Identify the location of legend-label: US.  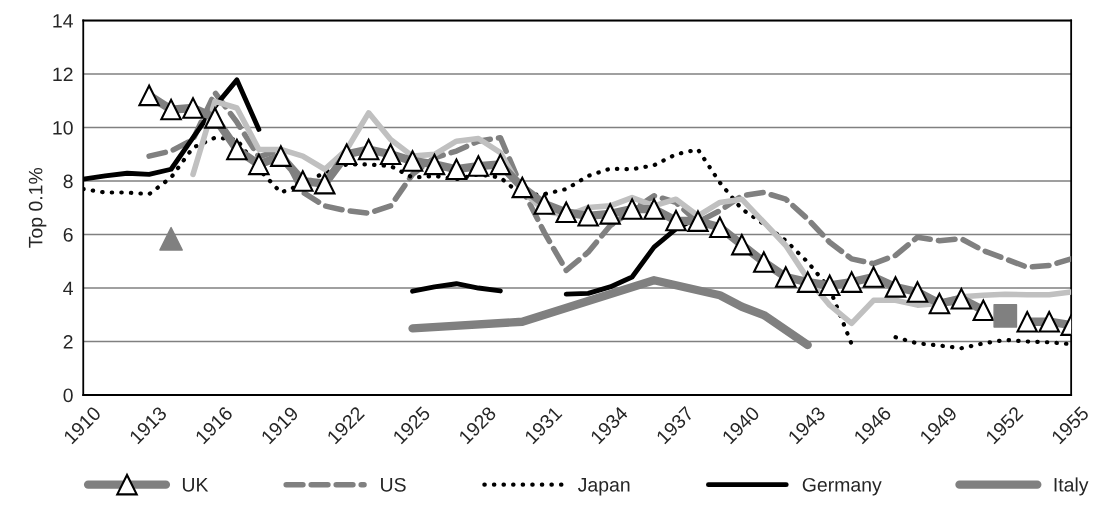
(393, 484).